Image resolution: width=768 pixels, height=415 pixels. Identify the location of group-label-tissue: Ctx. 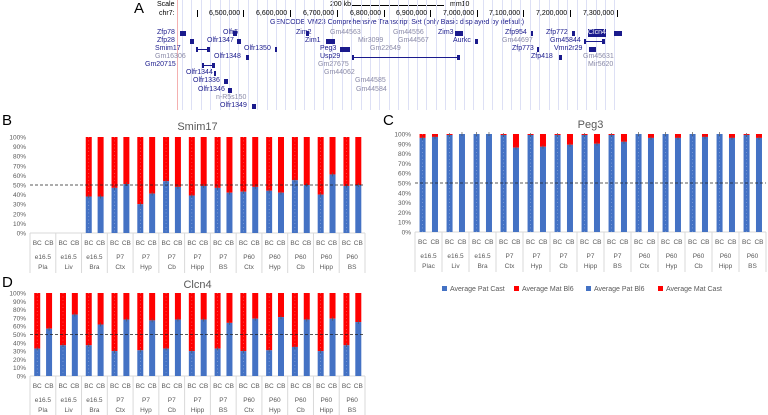
(249, 267).